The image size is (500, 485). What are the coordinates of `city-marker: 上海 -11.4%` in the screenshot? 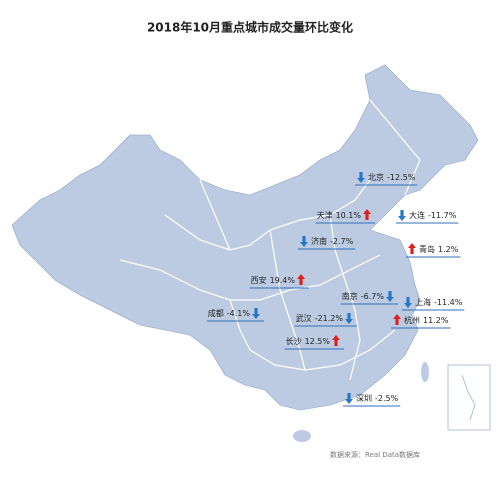 It's located at (433, 304).